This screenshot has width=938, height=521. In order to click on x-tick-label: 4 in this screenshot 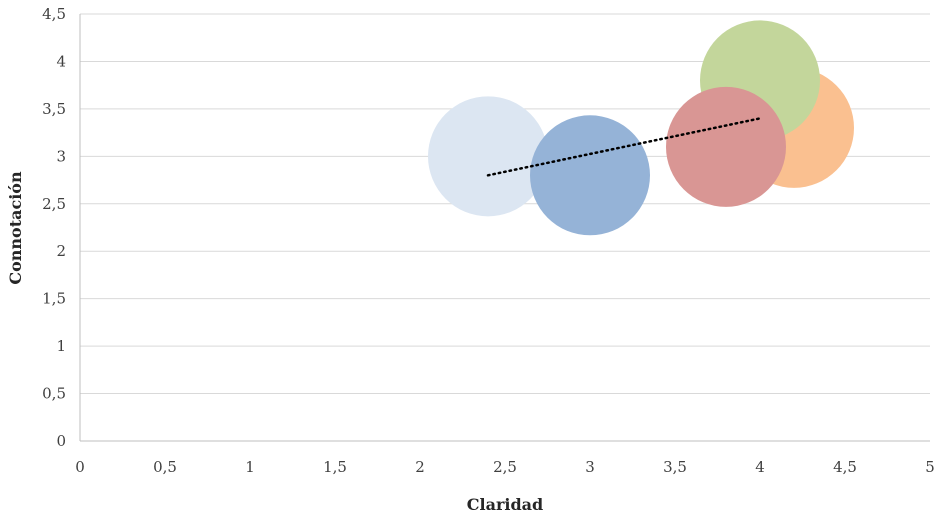, I will do `click(760, 467)`.